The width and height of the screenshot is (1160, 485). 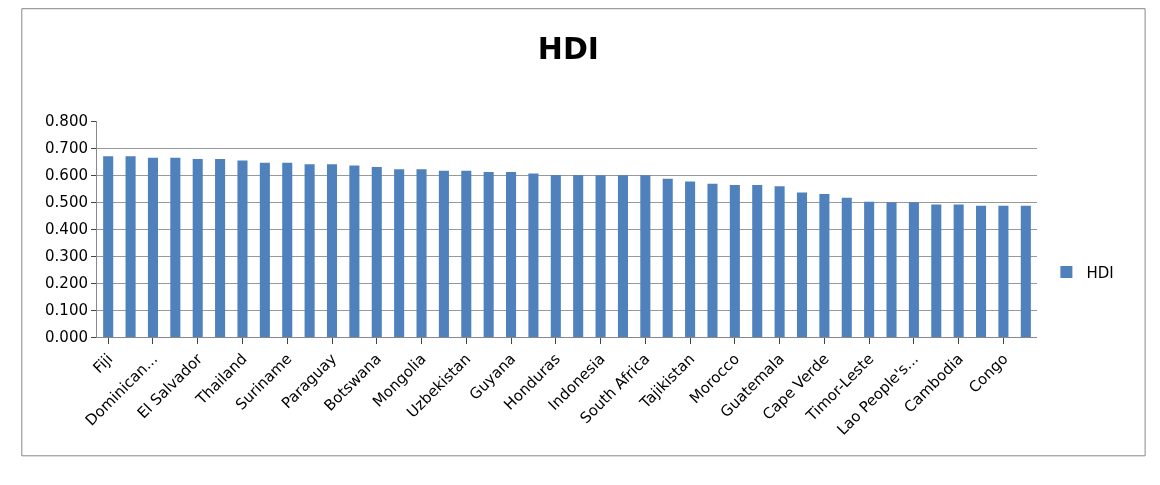 What do you see at coordinates (66, 121) in the screenshot?
I see `y-tick-label: 0.800` at bounding box center [66, 121].